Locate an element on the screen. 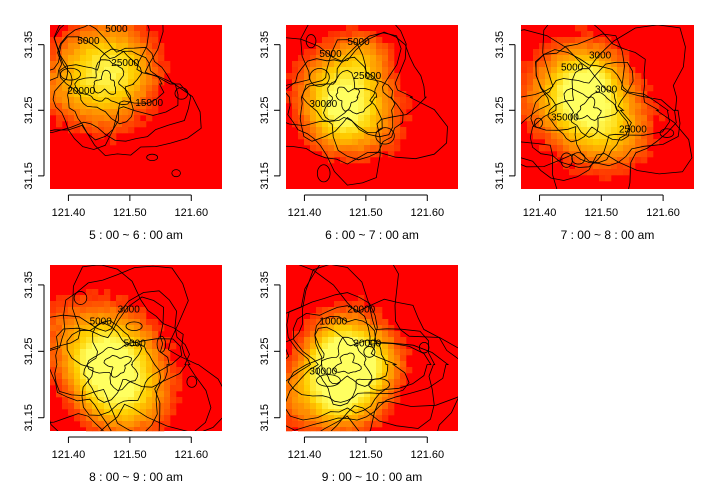 This screenshot has height=481, width=706. contour-label: 30000 is located at coordinates (323, 104).